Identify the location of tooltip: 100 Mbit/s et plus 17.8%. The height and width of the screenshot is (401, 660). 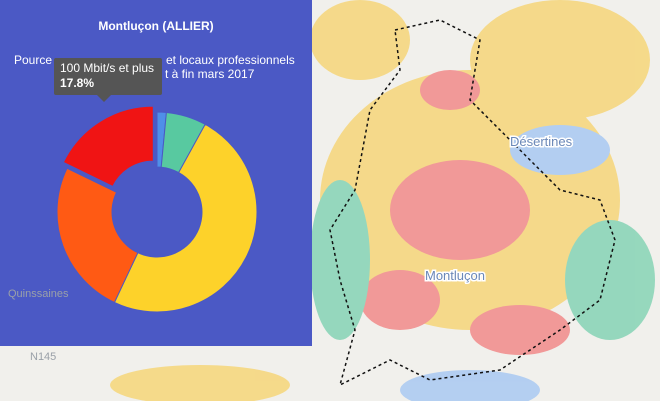
(108, 80).